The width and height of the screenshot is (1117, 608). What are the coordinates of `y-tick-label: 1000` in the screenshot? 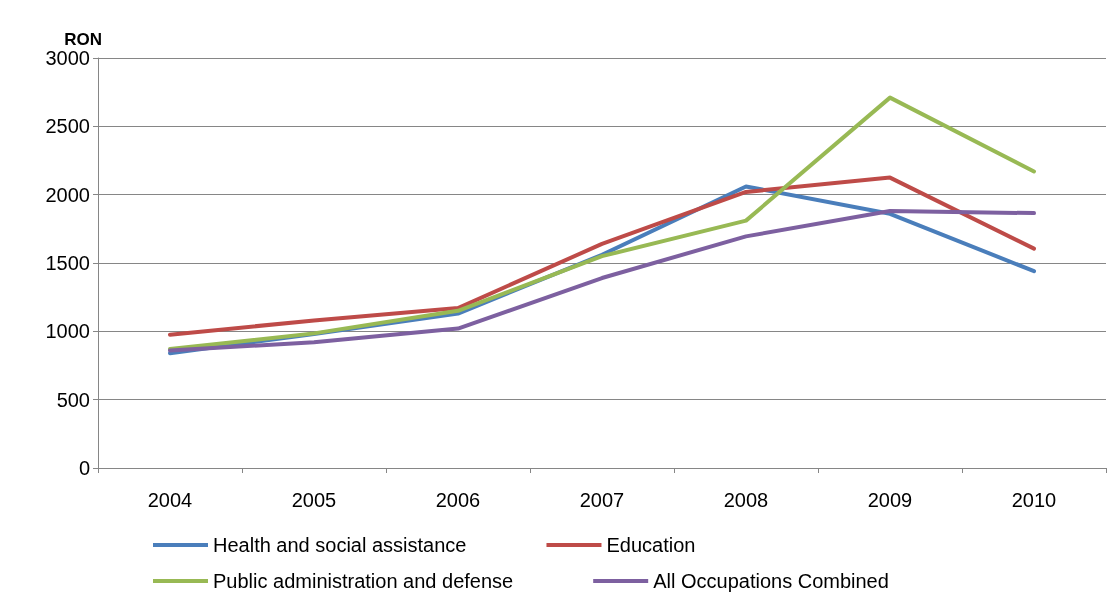 It's located at (67, 331).